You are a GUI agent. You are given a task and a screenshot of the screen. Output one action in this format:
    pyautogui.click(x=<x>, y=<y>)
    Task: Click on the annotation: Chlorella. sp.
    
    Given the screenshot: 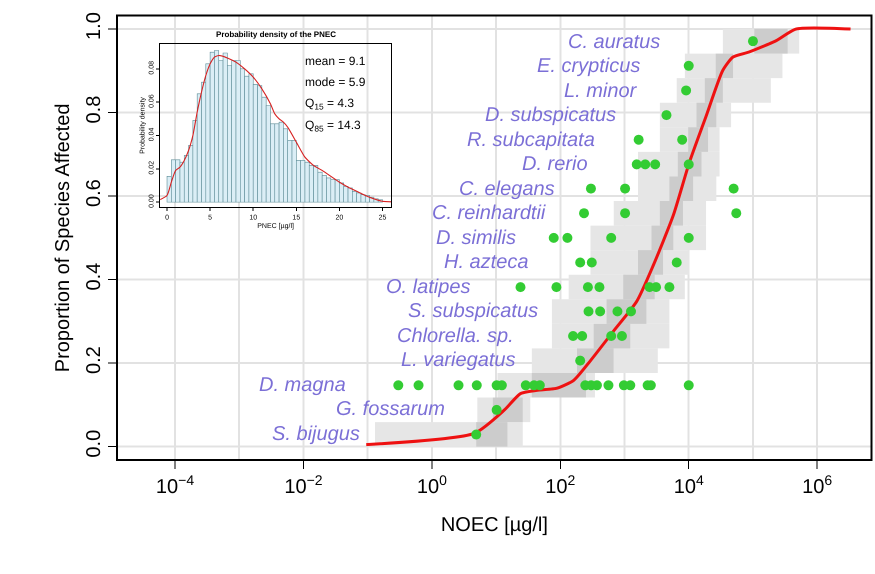 What is the action you would take?
    pyautogui.click(x=455, y=336)
    